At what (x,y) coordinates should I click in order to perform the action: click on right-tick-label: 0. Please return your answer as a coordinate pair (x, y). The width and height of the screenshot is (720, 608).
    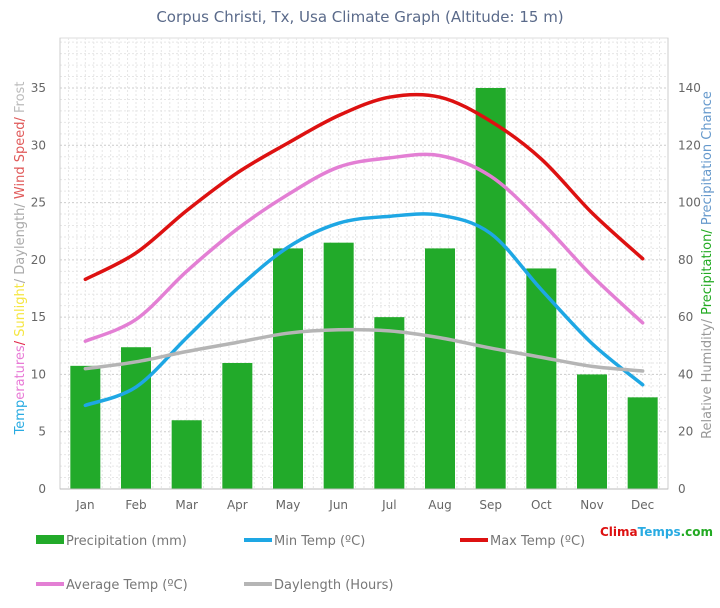
    Looking at the image, I should click on (682, 489).